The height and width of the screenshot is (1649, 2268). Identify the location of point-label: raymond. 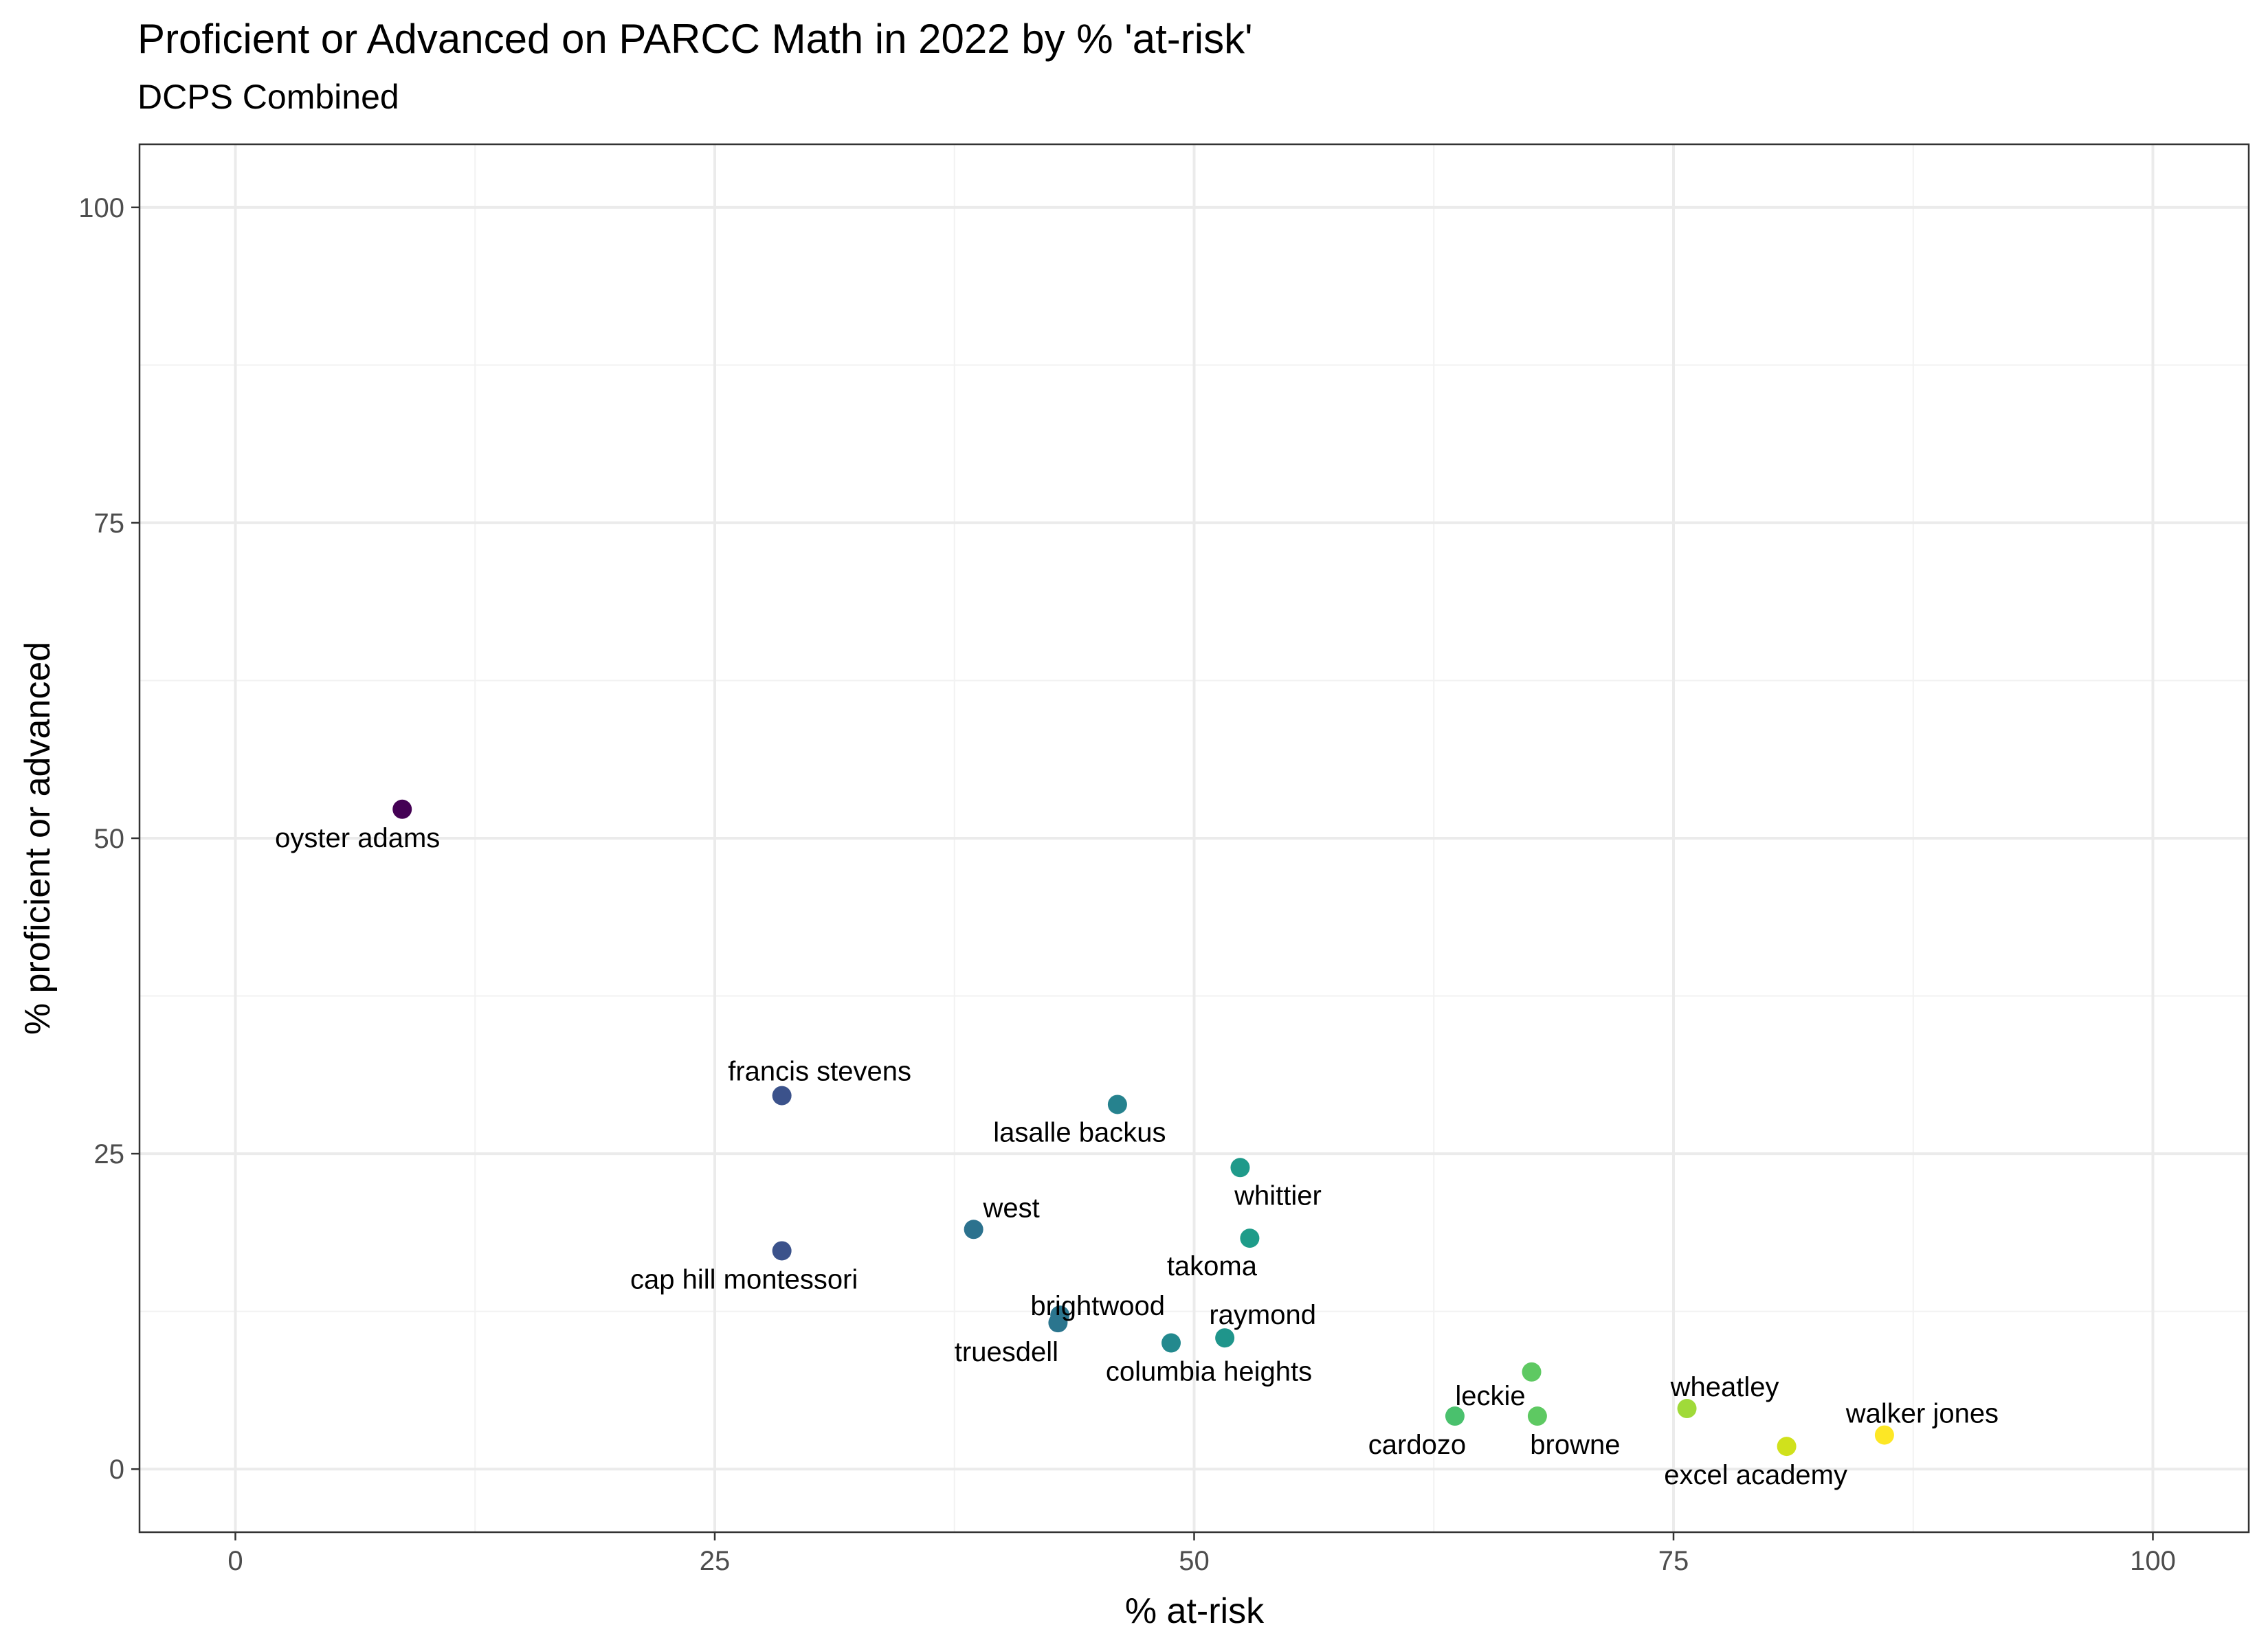
(1262, 1315).